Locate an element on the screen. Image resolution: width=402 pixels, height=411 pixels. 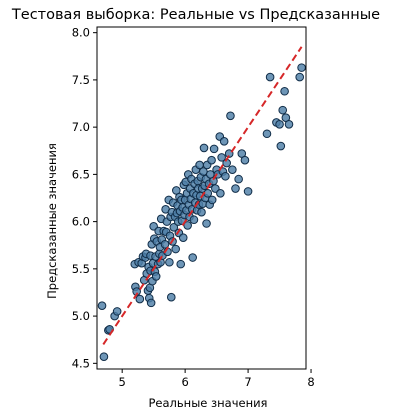
y-axis-label-group: Предсказанные значения is located at coordinates (52, 221).